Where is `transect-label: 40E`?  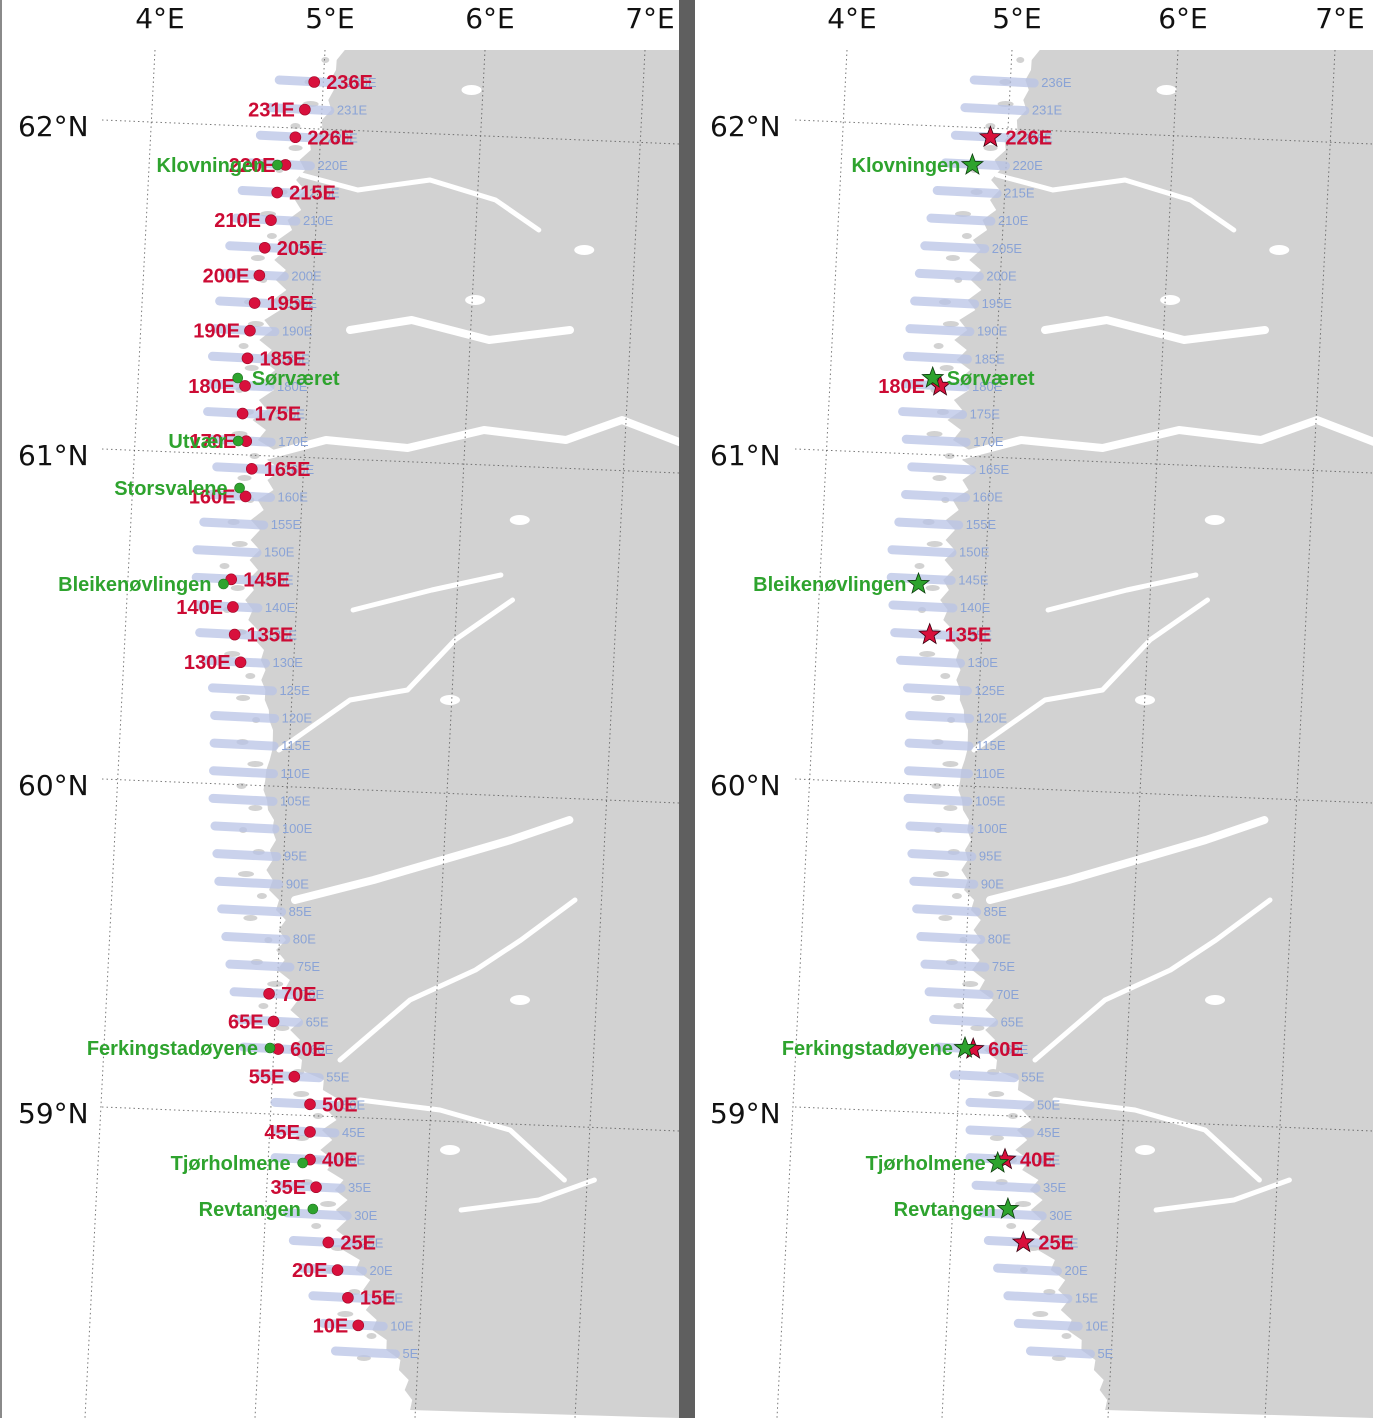 transect-label: 40E is located at coordinates (1048, 1160).